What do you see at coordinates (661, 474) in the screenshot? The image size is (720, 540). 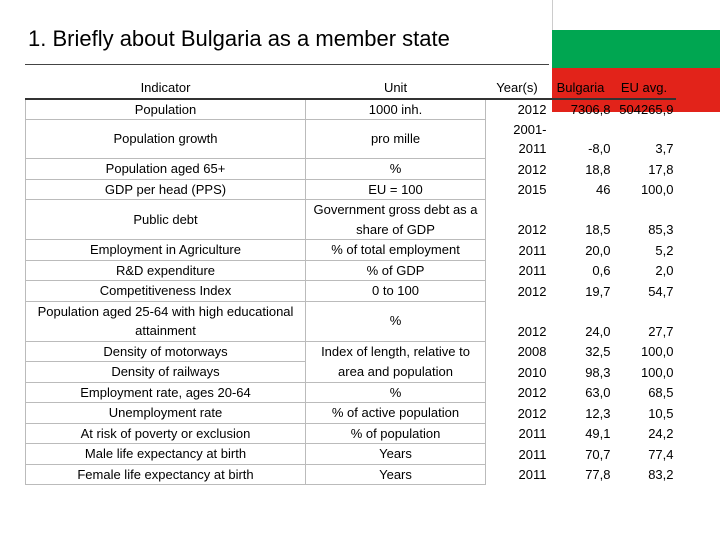 I see `eu-cell: 83,2` at bounding box center [661, 474].